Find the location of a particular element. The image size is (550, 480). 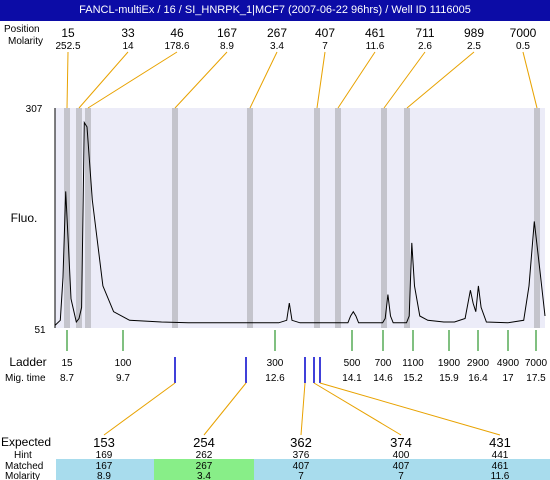

header-peak-molarity: 8.9 is located at coordinates (227, 46).